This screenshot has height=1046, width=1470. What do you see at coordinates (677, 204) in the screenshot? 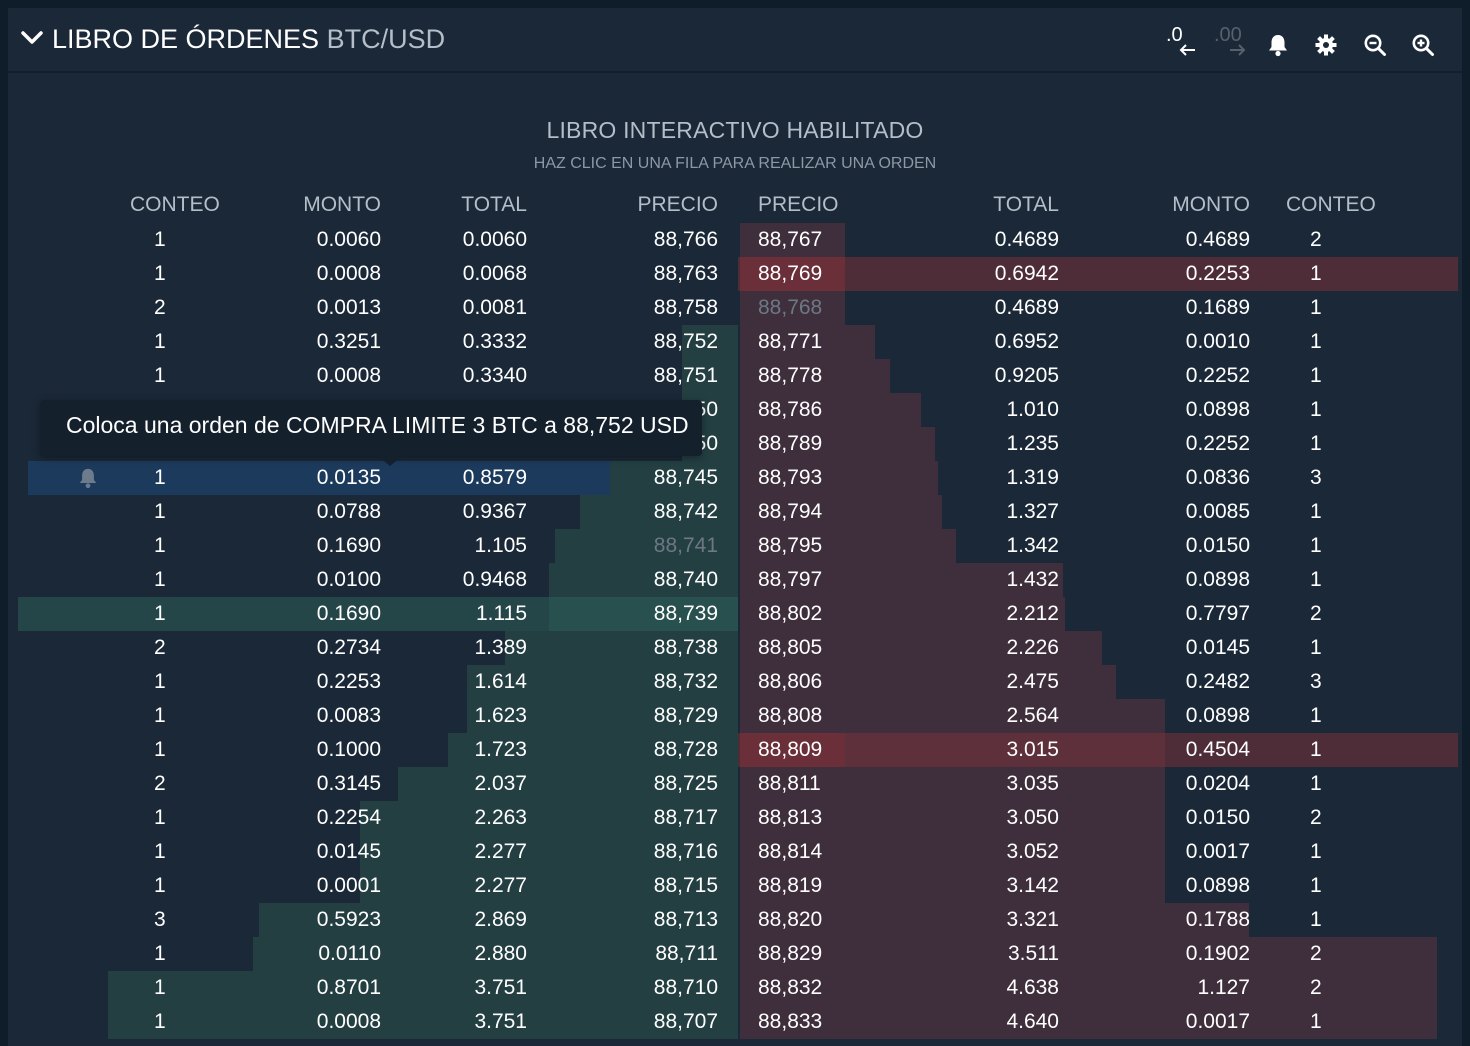
I see `bid-price-header: PRECIO` at bounding box center [677, 204].